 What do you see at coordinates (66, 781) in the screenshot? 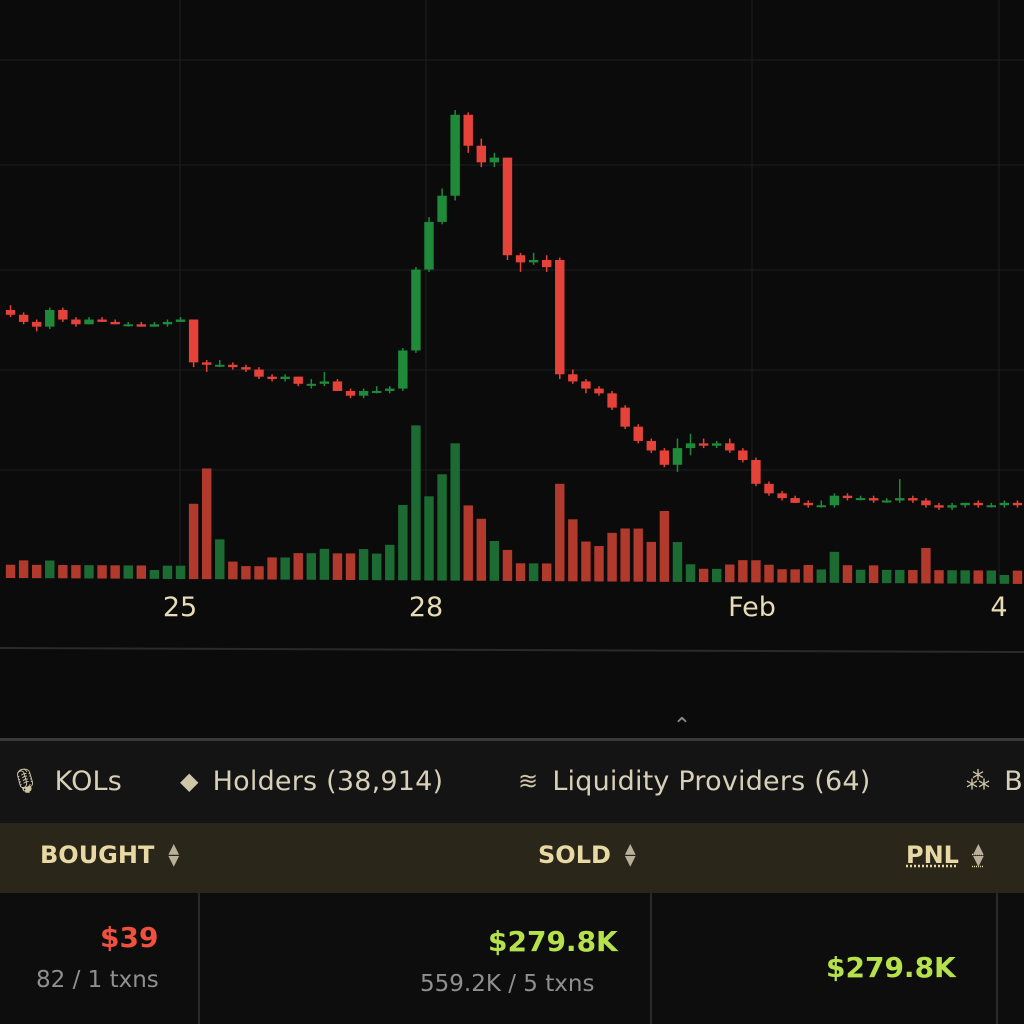
I see `tab-kols: 🎙 KOLs` at bounding box center [66, 781].